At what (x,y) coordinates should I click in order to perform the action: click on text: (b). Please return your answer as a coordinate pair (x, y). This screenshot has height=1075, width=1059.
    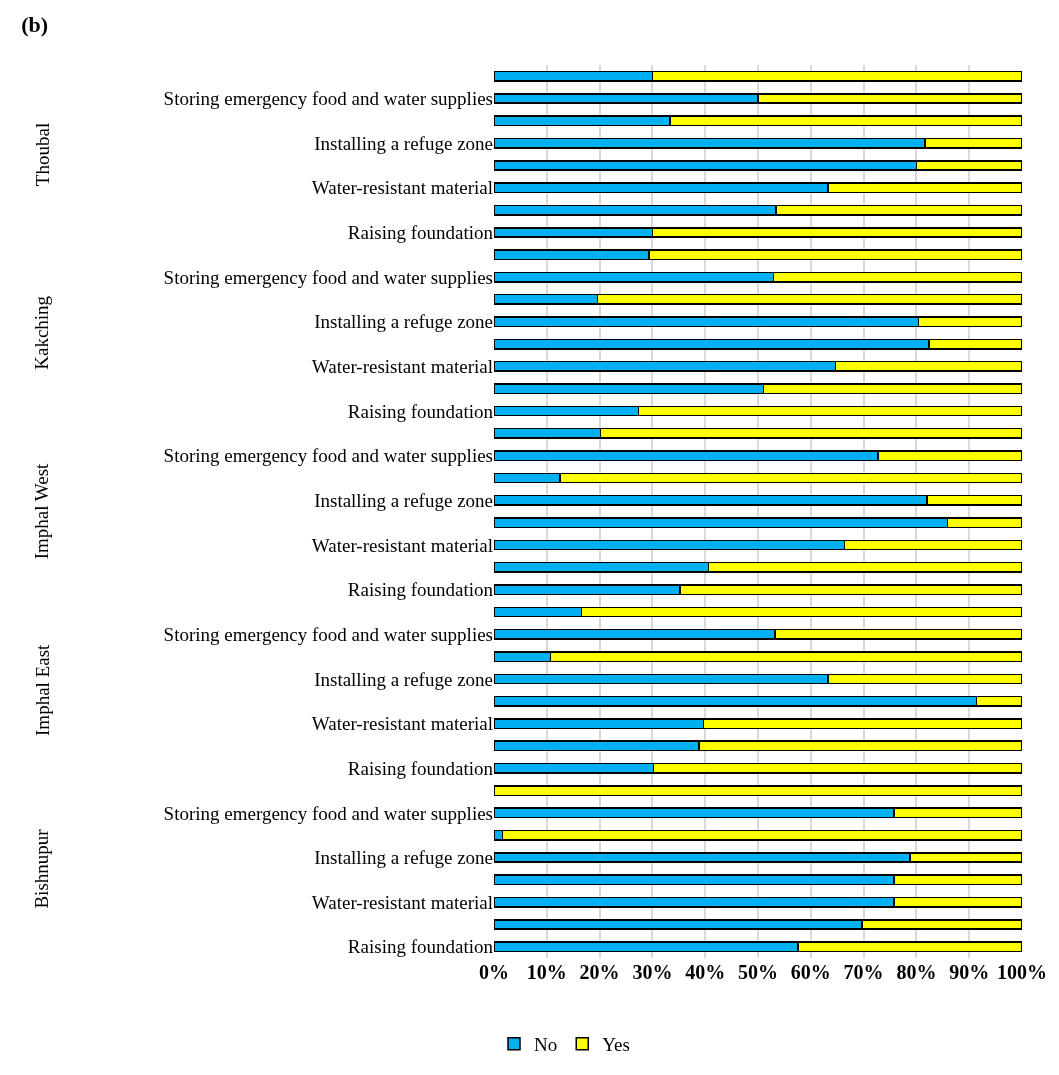
    Looking at the image, I should click on (35, 24).